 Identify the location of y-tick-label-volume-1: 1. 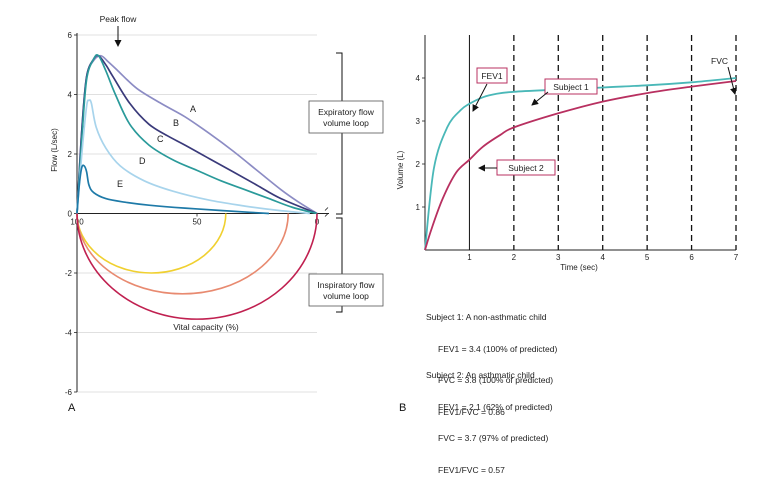
(418, 207).